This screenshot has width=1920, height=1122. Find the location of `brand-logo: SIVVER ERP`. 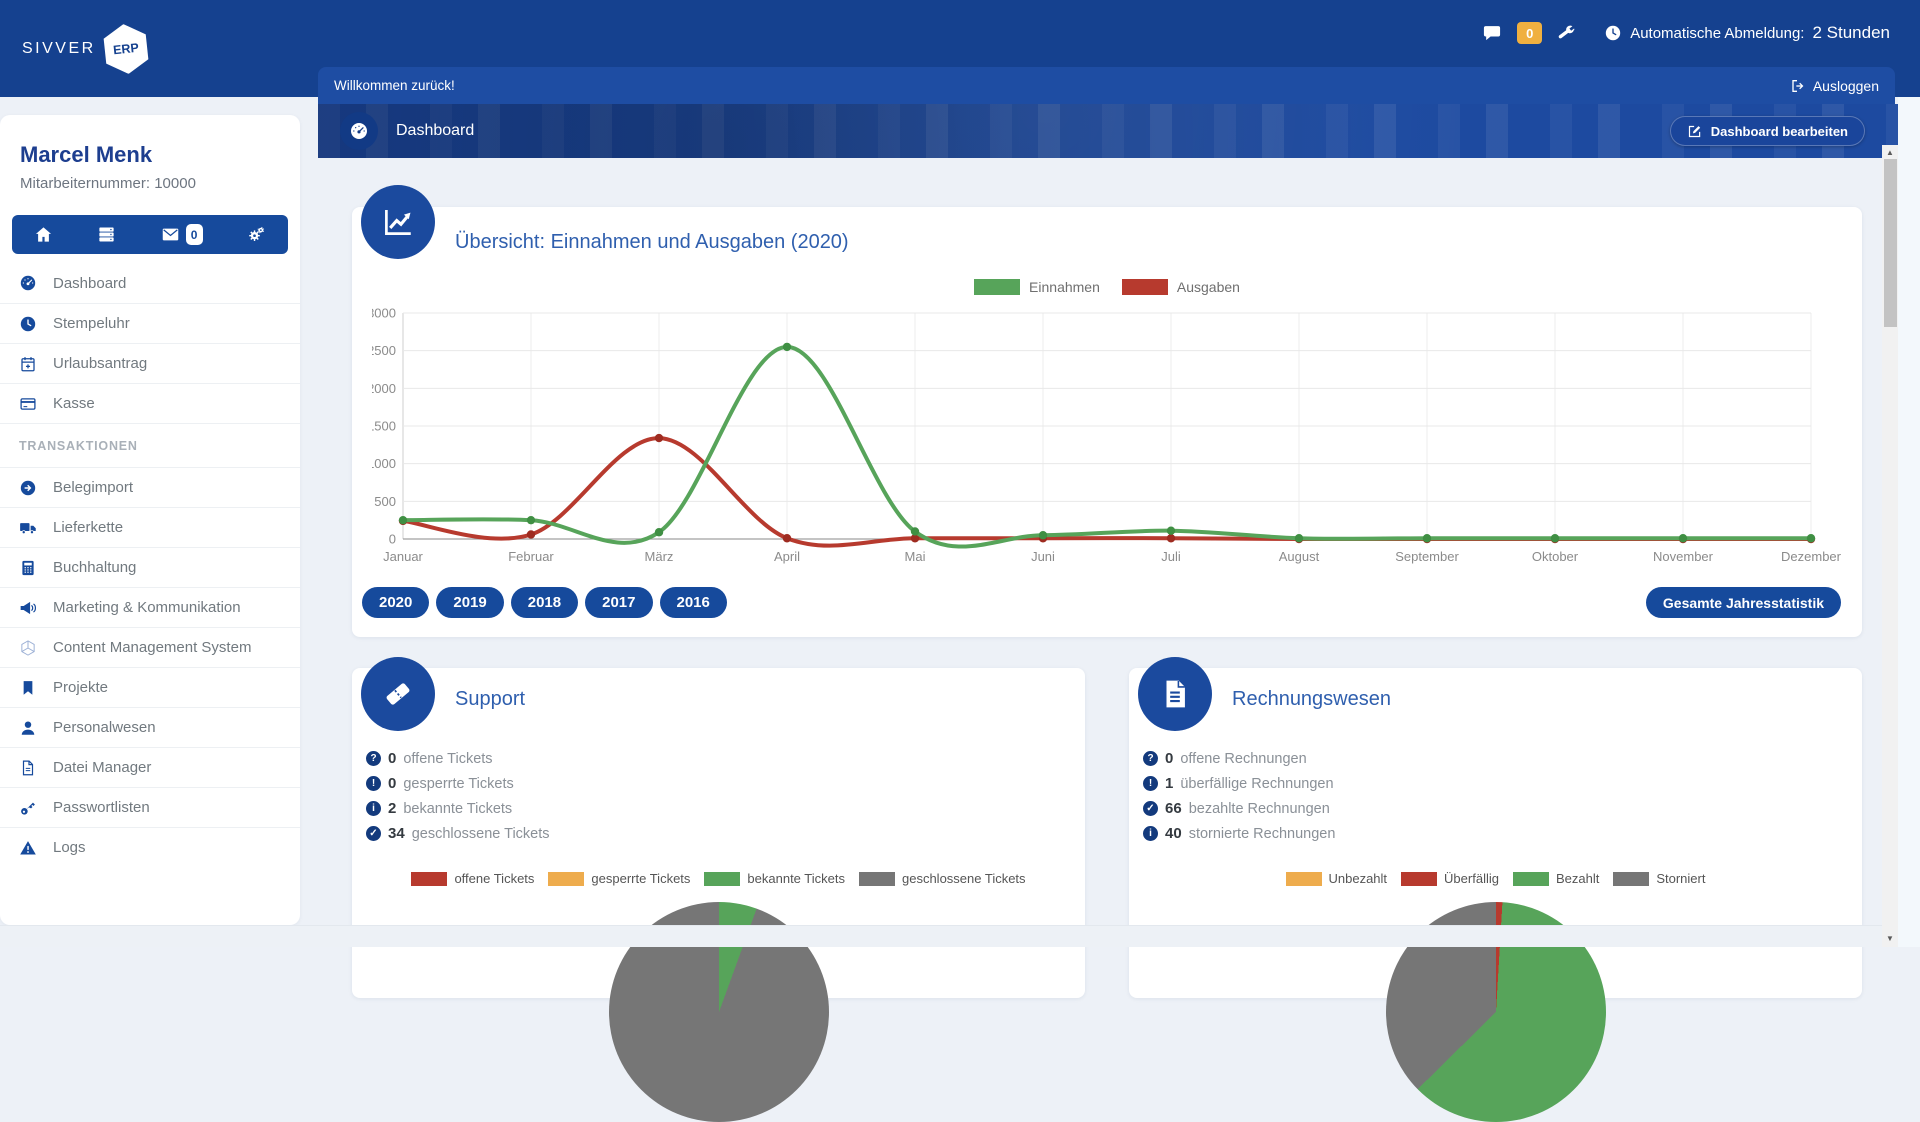

brand-logo: SIVVER ERP is located at coordinates (85, 49).